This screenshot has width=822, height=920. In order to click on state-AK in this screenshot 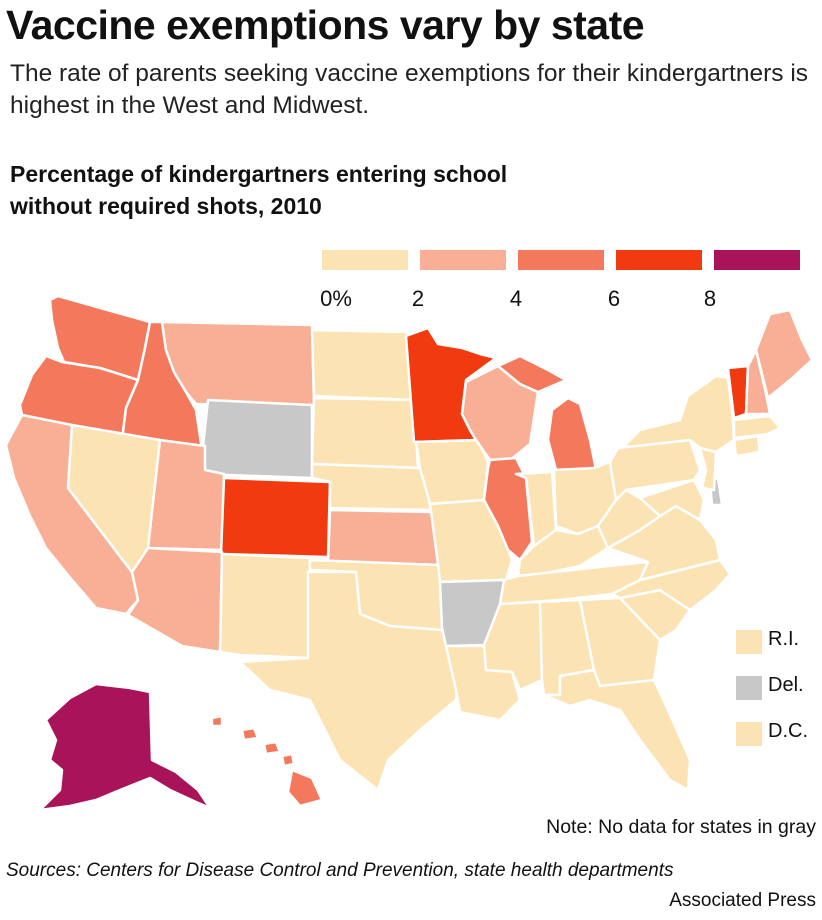, I will do `click(125, 747)`.